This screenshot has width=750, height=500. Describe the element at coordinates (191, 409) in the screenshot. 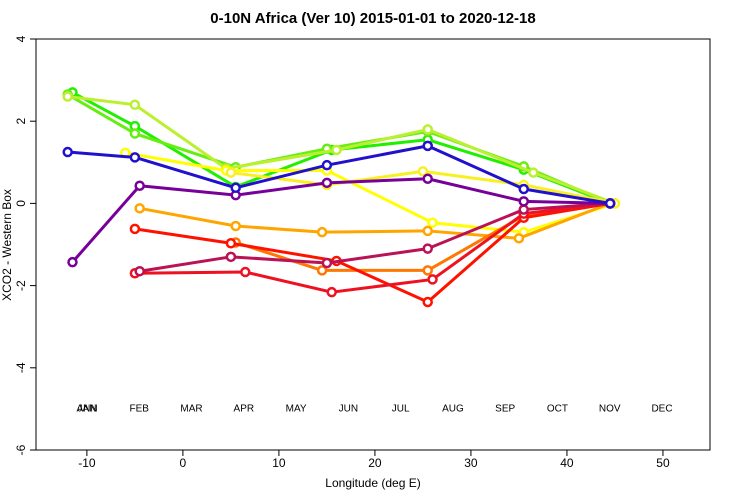

I see `legend-label: MAR` at that location.